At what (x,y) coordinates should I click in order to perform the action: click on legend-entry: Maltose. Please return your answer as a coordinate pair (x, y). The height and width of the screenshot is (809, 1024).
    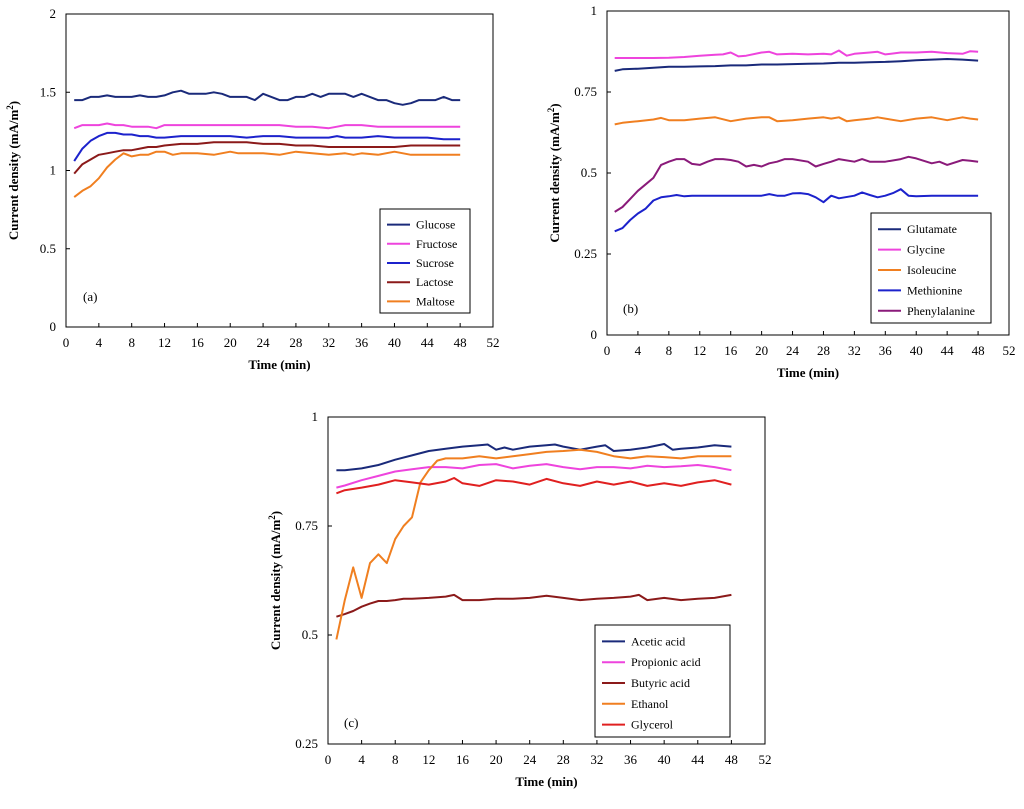
    Looking at the image, I should click on (435, 301).